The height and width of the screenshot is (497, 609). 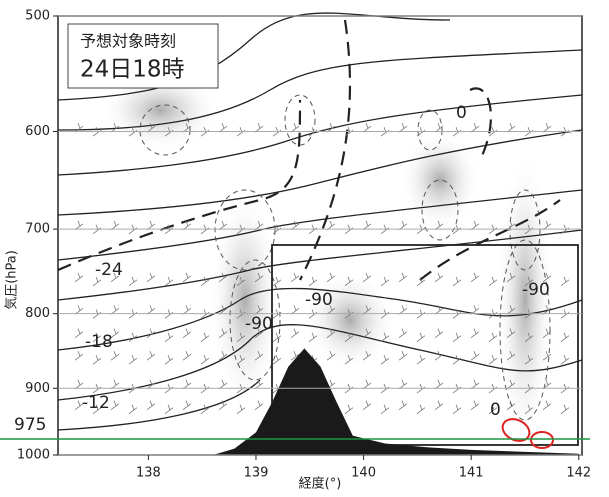 I want to click on x-axis-label: 経度(°), so click(x=320, y=484).